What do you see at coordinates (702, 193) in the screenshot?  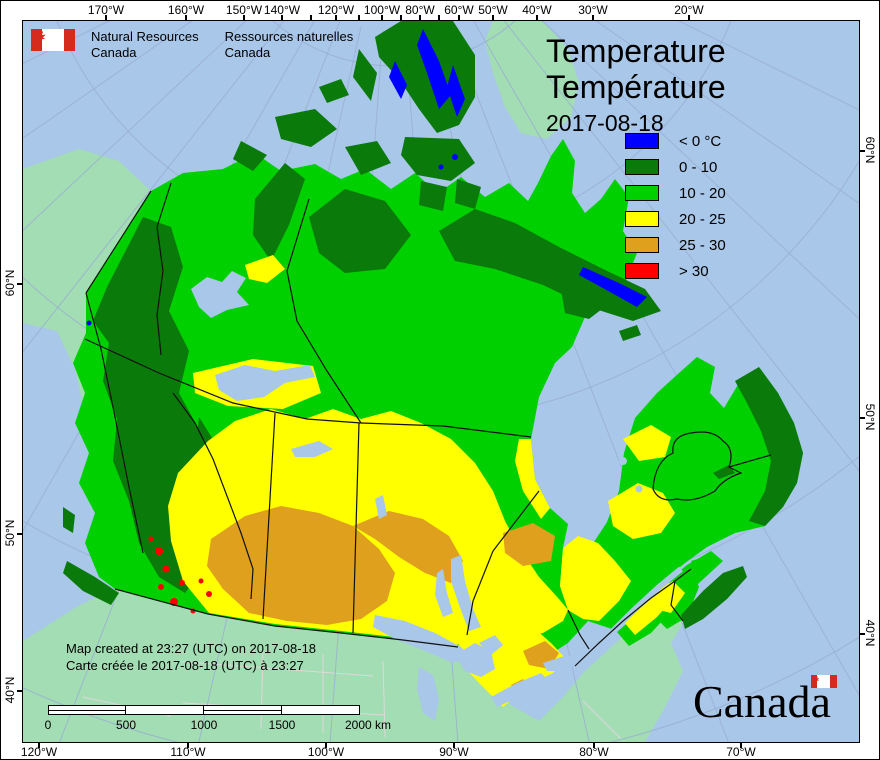 I see `legend-label: 10 - 20` at bounding box center [702, 193].